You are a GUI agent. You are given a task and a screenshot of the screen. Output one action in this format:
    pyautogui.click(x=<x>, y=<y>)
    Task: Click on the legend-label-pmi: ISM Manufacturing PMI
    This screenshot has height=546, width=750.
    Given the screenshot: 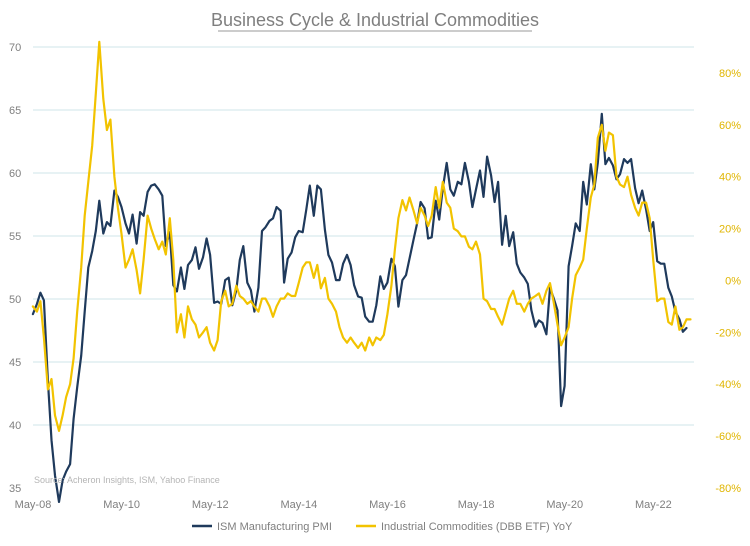 What is the action you would take?
    pyautogui.click(x=274, y=527)
    